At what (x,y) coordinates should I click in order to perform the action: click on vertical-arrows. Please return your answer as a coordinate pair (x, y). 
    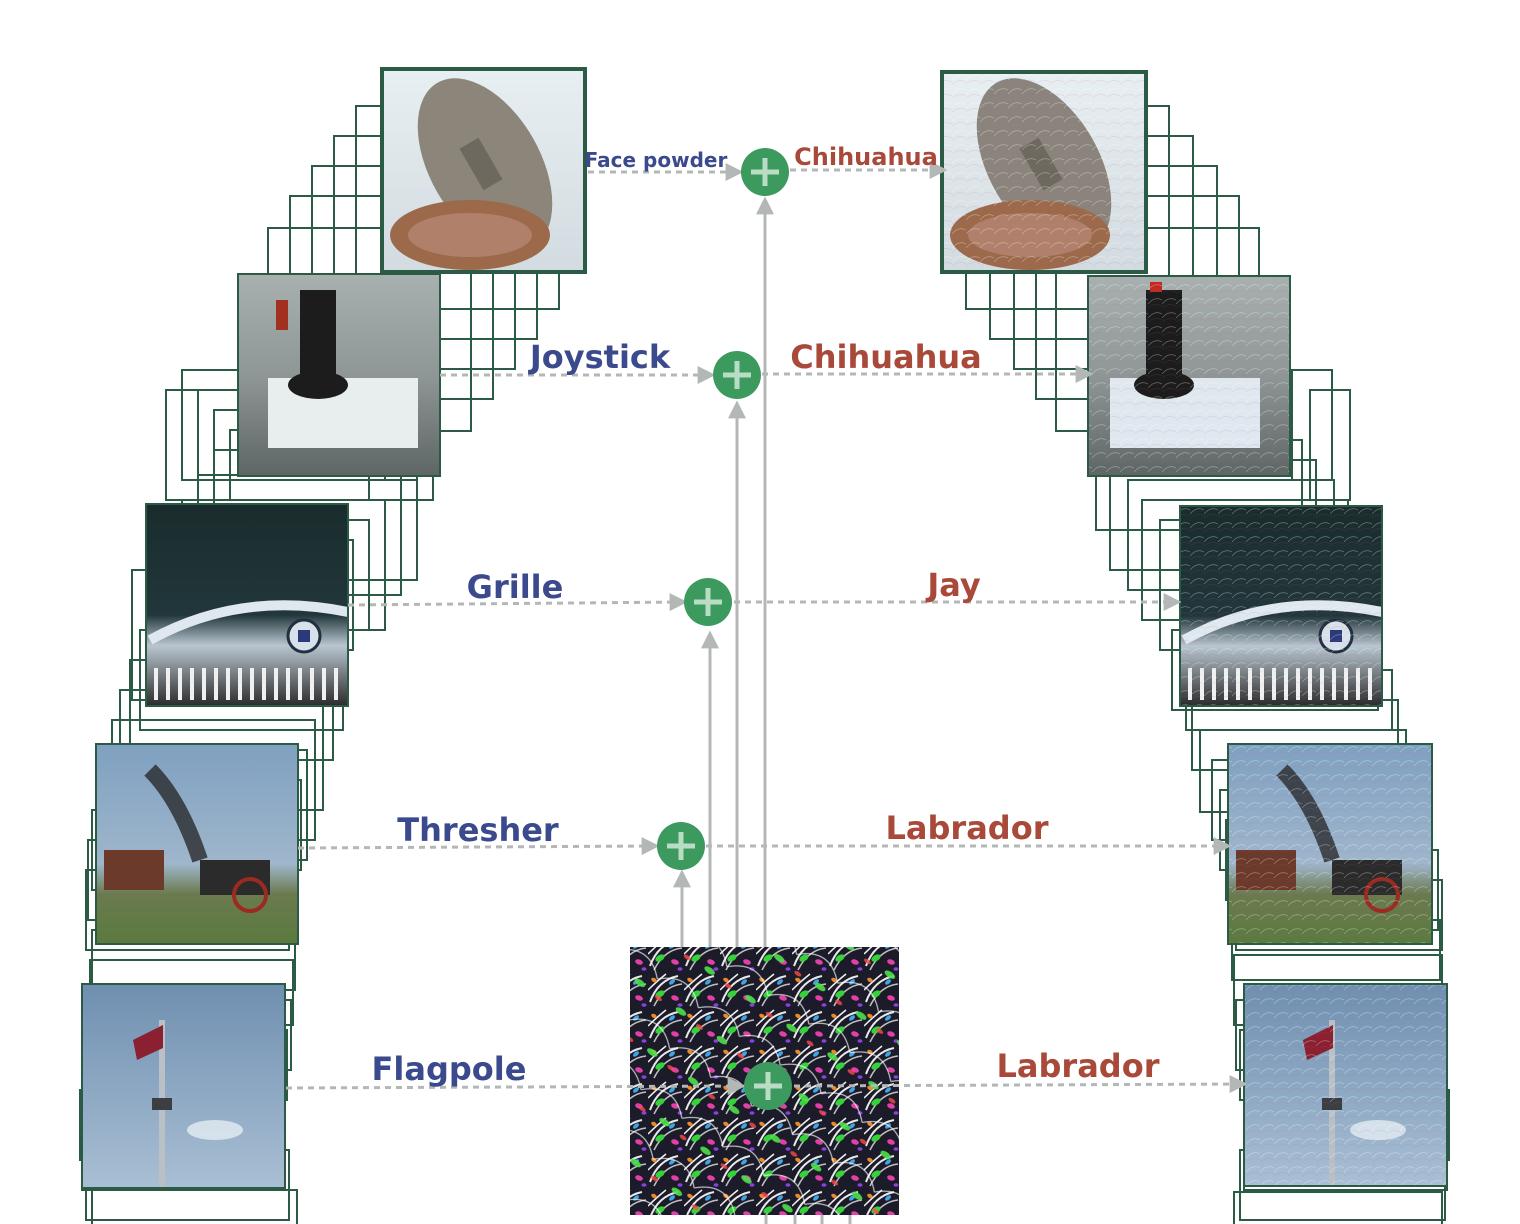
    Looking at the image, I should click on (723, 571).